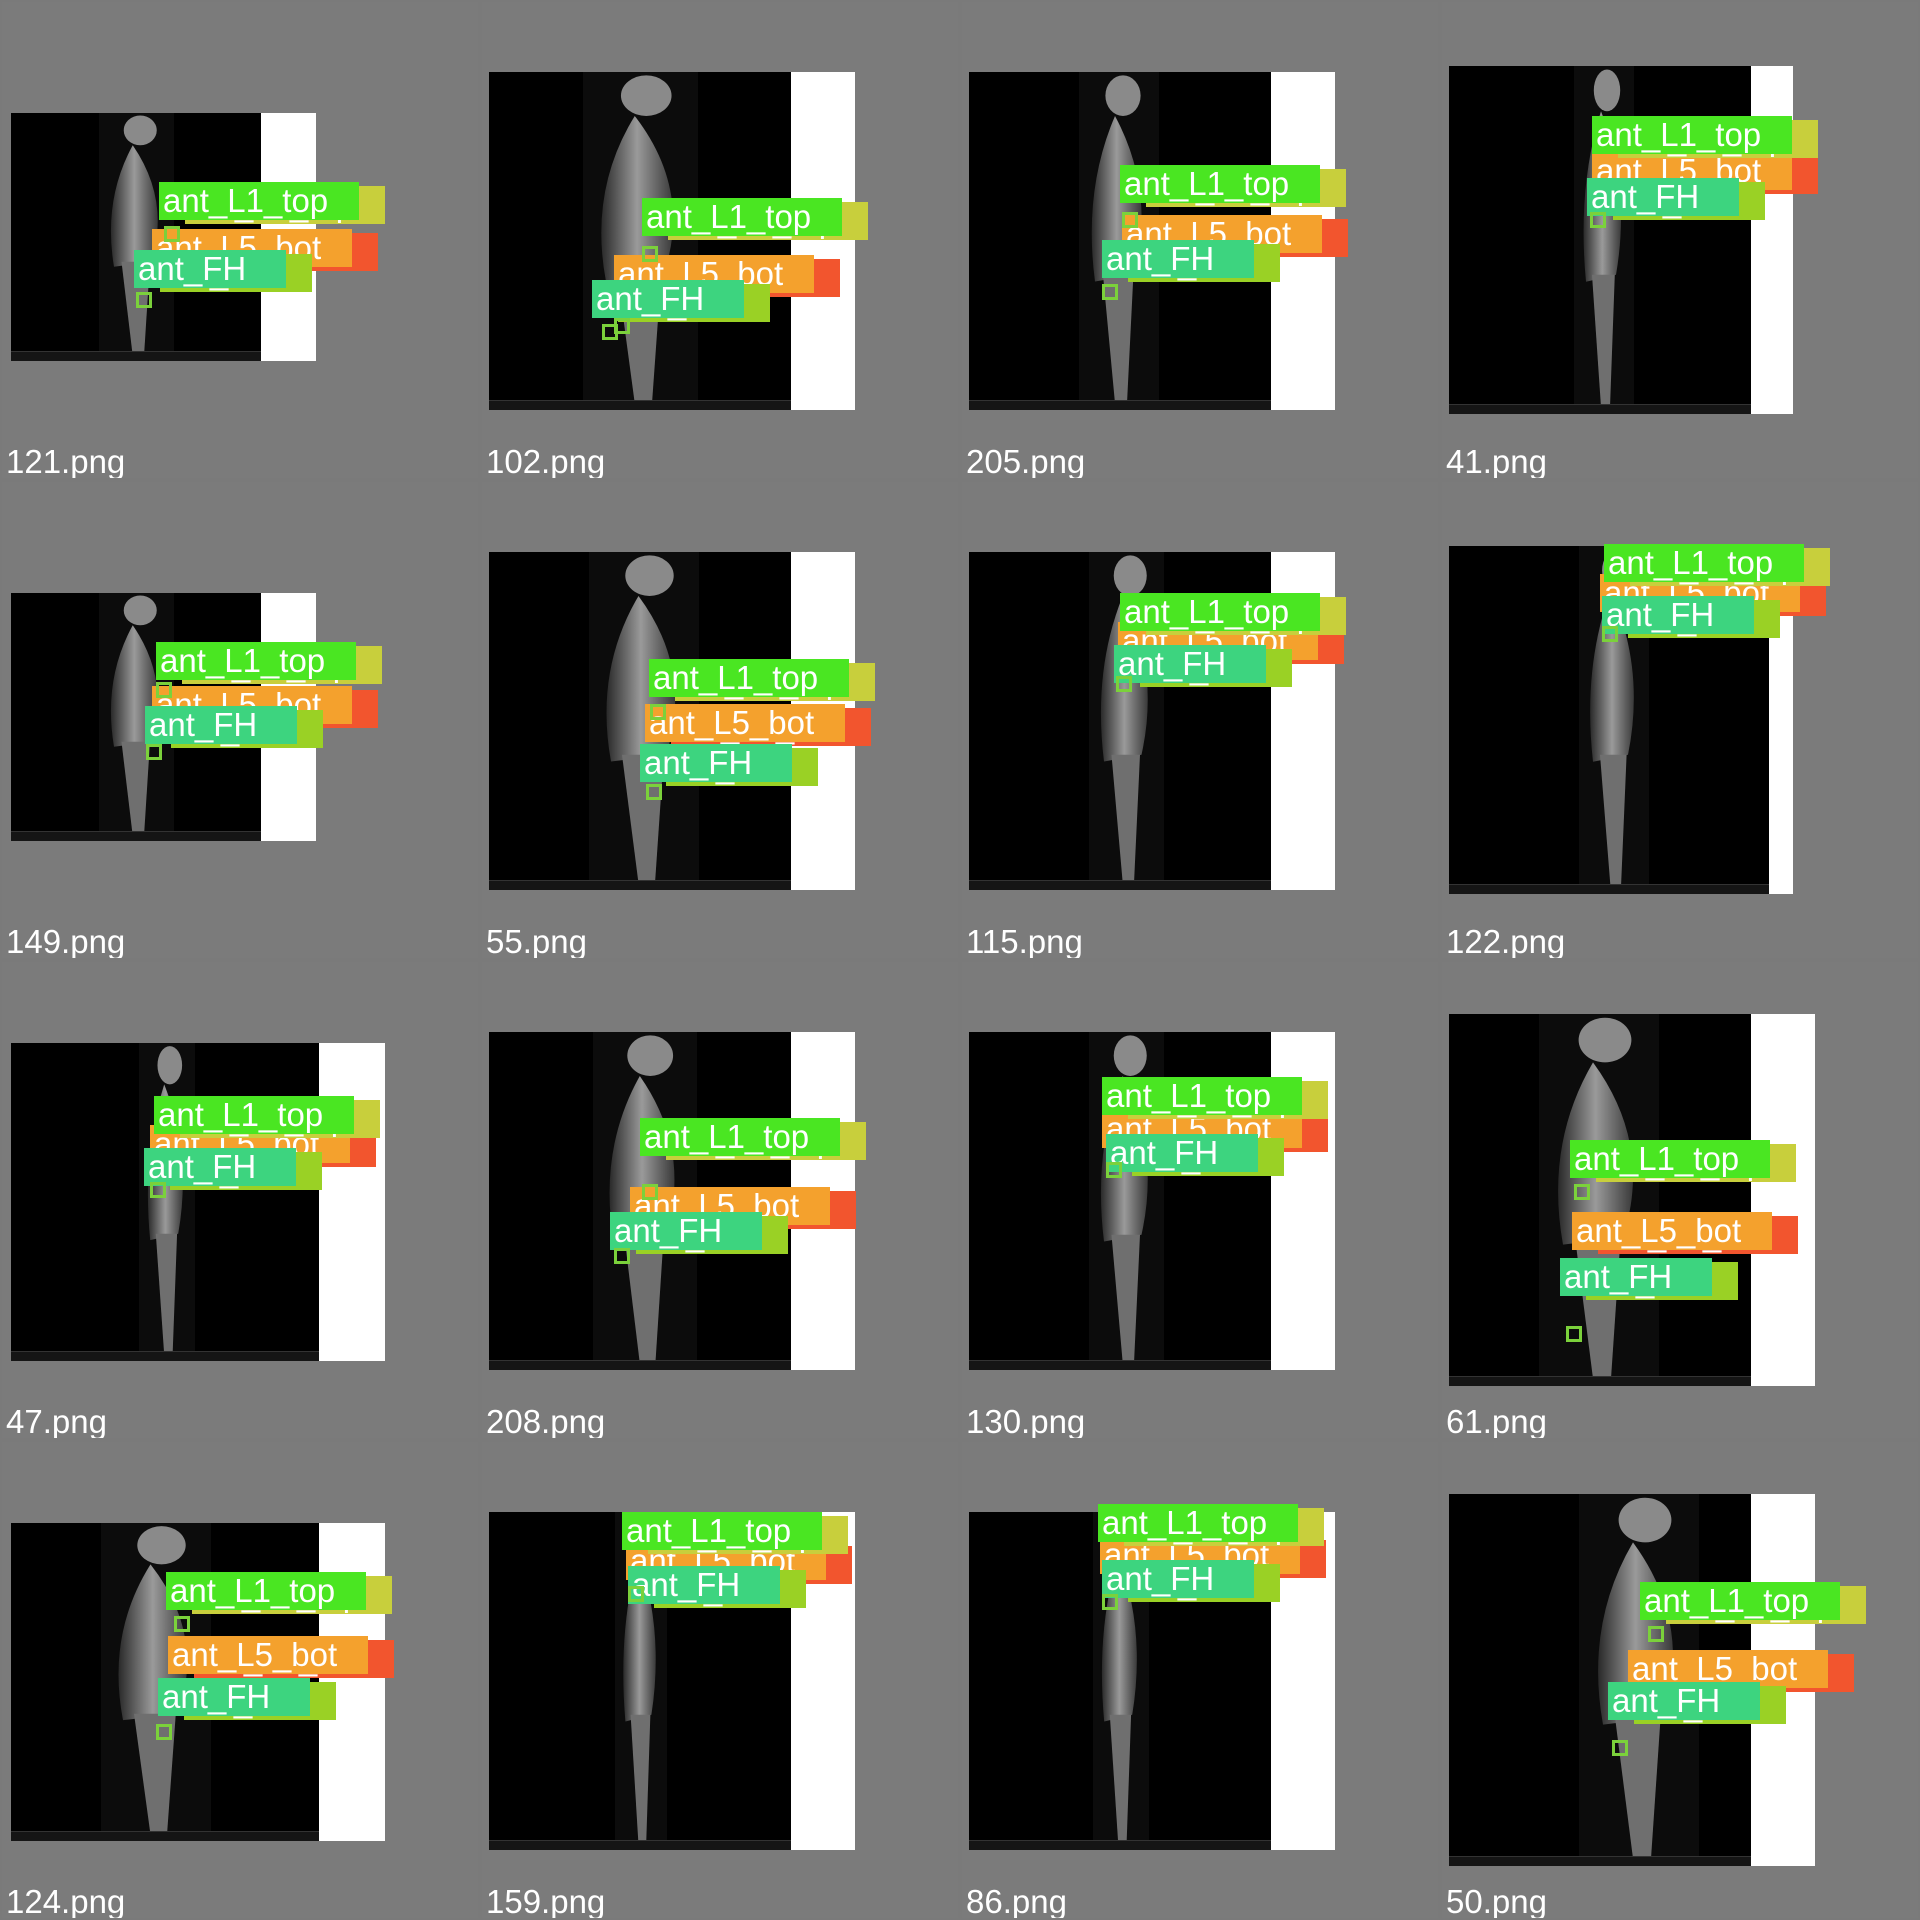  I want to click on filename-label: 121.png, so click(66, 460).